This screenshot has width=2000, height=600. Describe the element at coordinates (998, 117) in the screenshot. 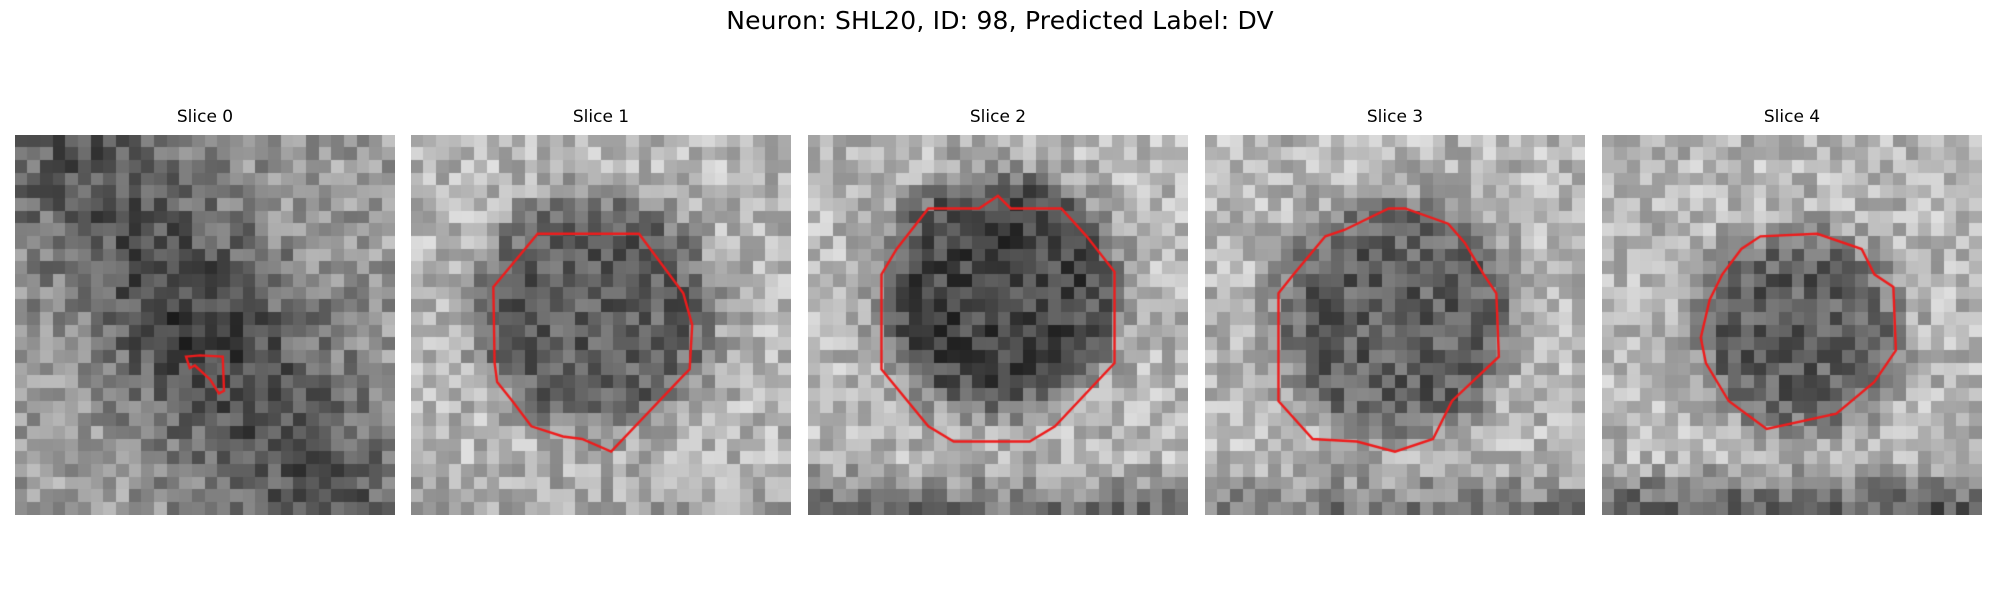

I see `slice-title-2: Slice 2` at that location.